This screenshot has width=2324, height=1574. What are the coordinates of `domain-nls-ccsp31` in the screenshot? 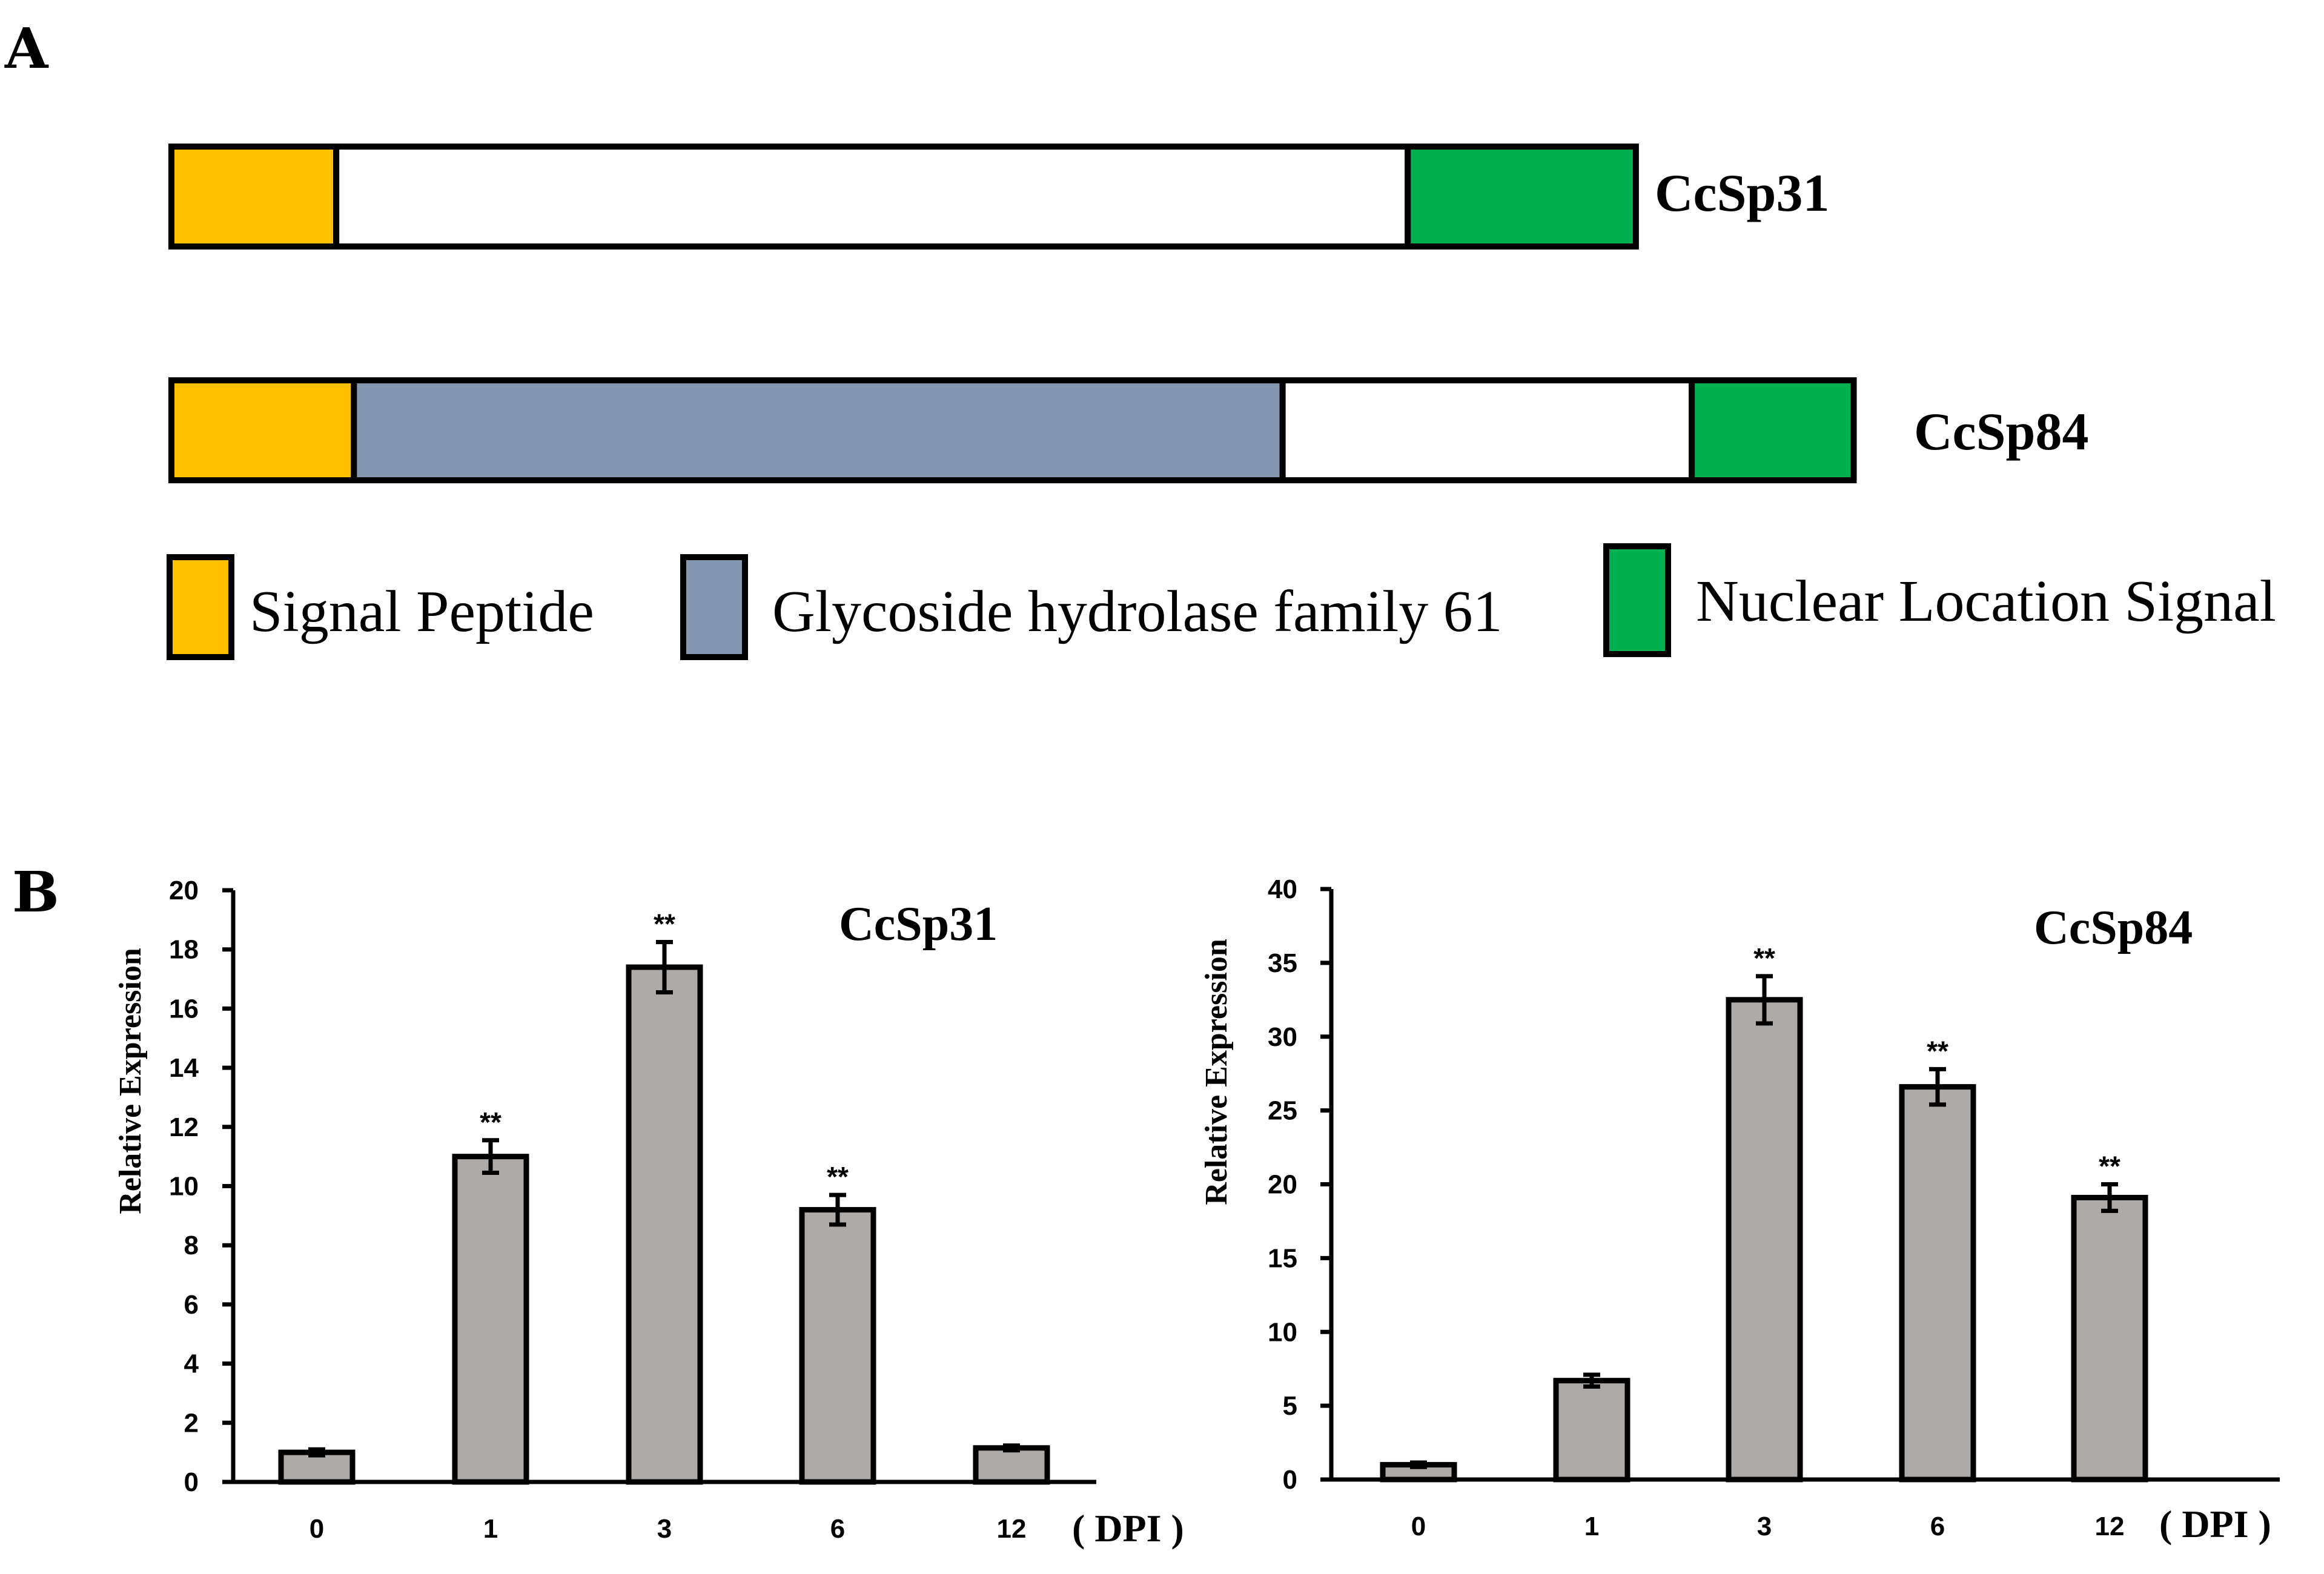 It's located at (1522, 197).